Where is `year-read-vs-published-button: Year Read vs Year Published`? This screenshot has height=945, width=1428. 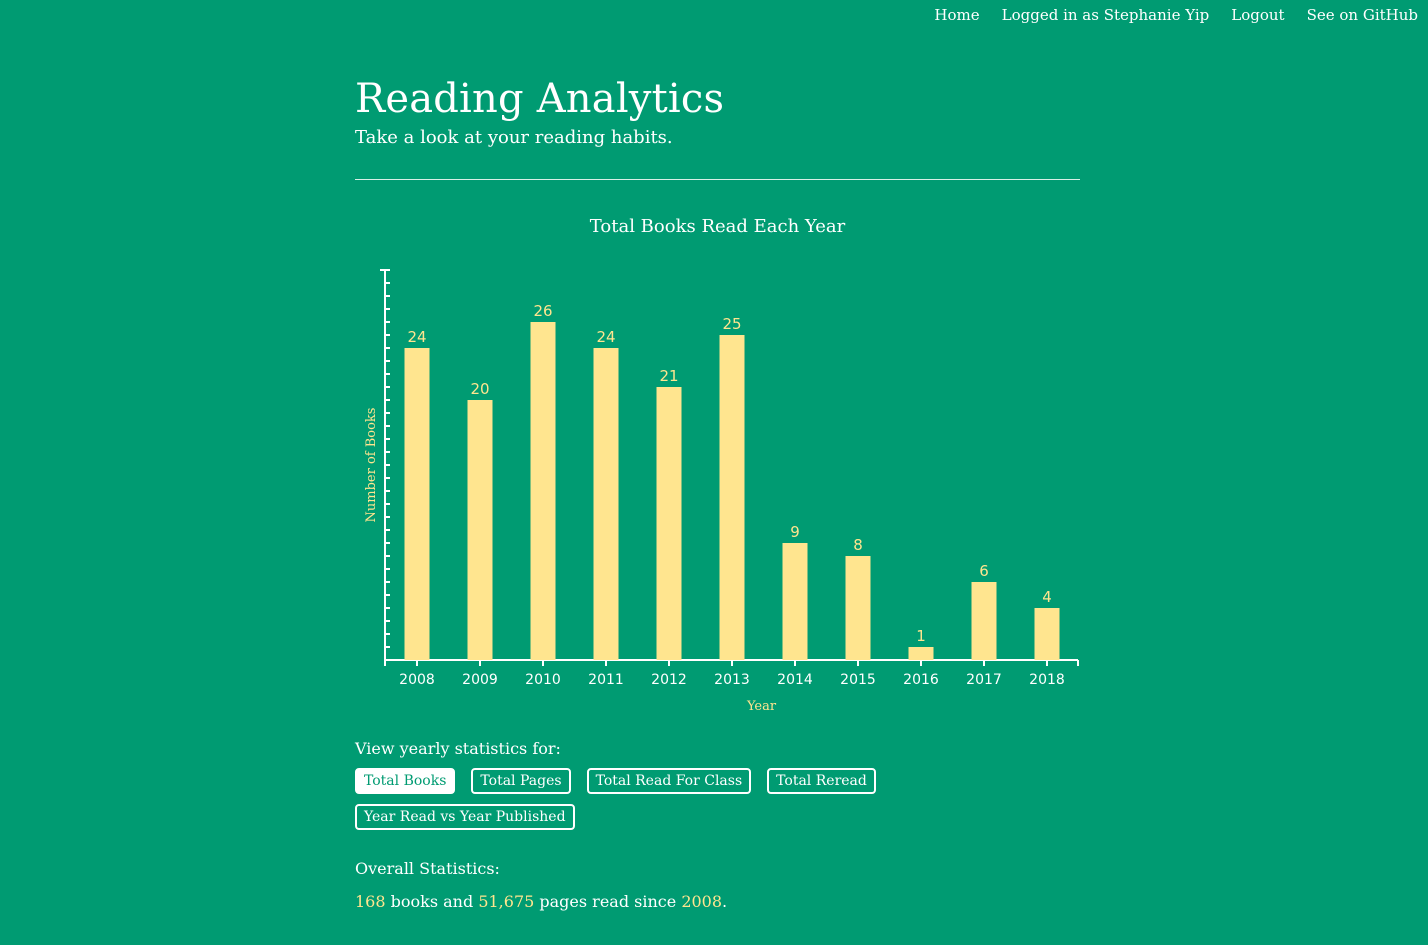 year-read-vs-published-button: Year Read vs Year Published is located at coordinates (465, 817).